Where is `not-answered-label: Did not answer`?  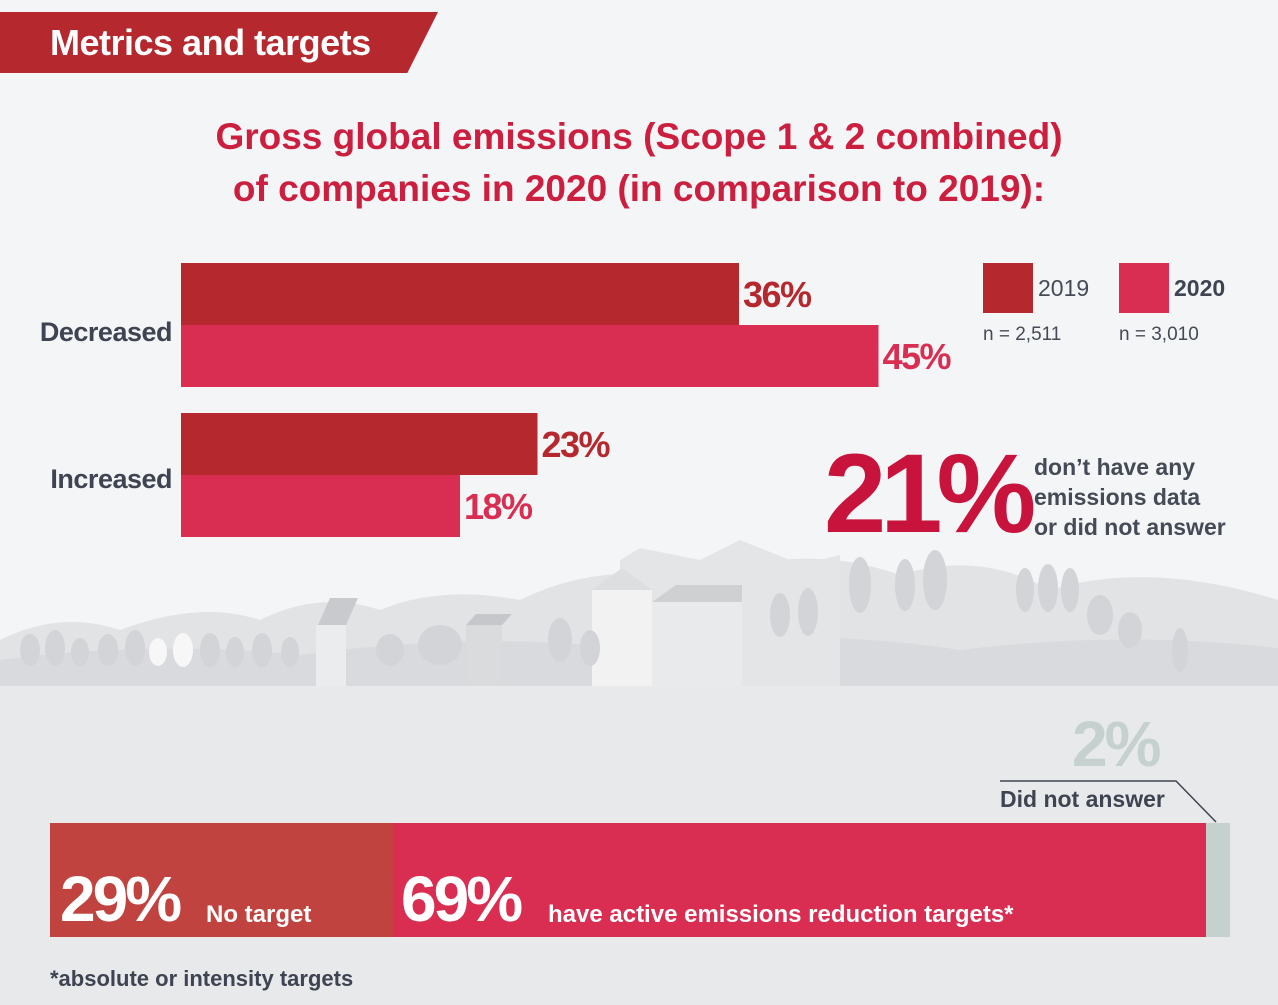 not-answered-label: Did not answer is located at coordinates (1082, 799).